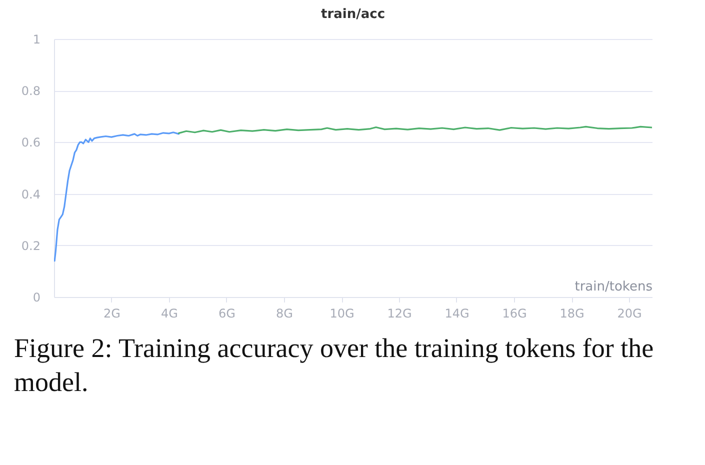 This screenshot has height=465, width=705. I want to click on y-tick-label: 0.2, so click(30, 245).